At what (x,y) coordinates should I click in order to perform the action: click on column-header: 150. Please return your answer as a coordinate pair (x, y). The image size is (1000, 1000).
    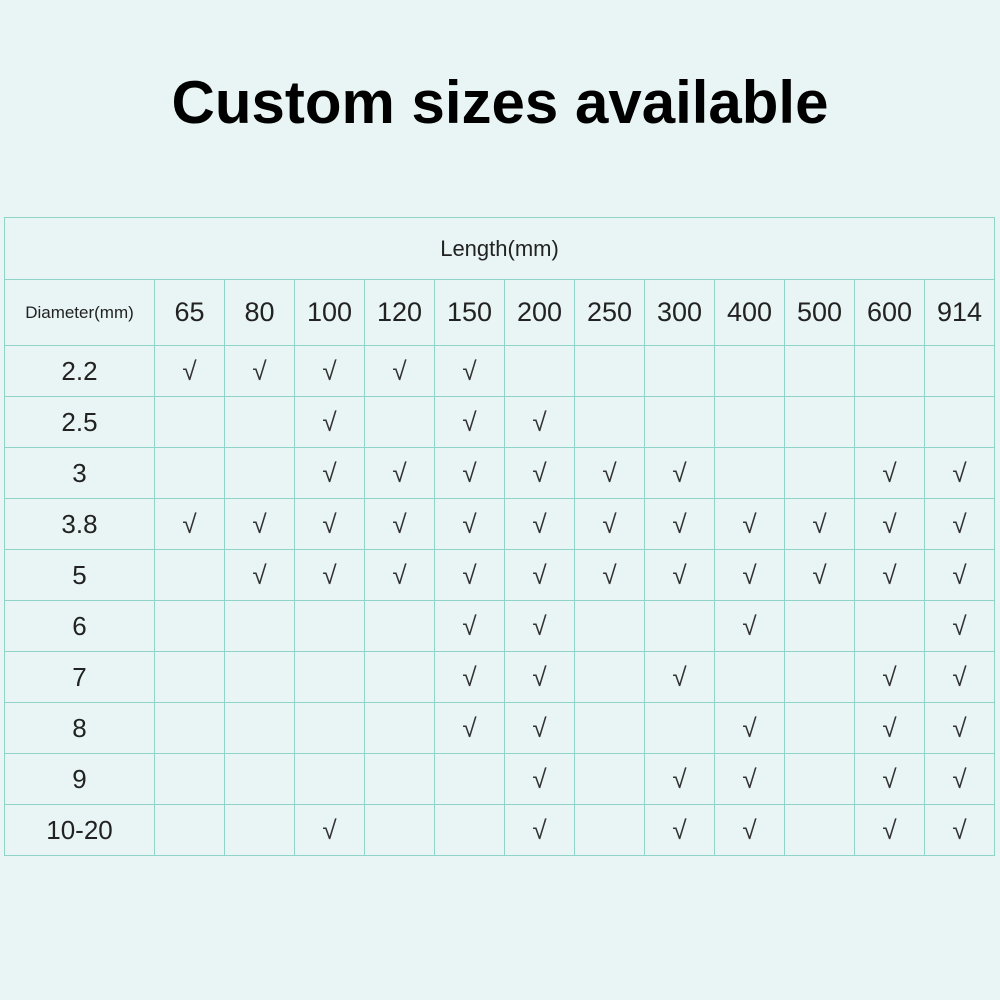
    Looking at the image, I should click on (469, 312).